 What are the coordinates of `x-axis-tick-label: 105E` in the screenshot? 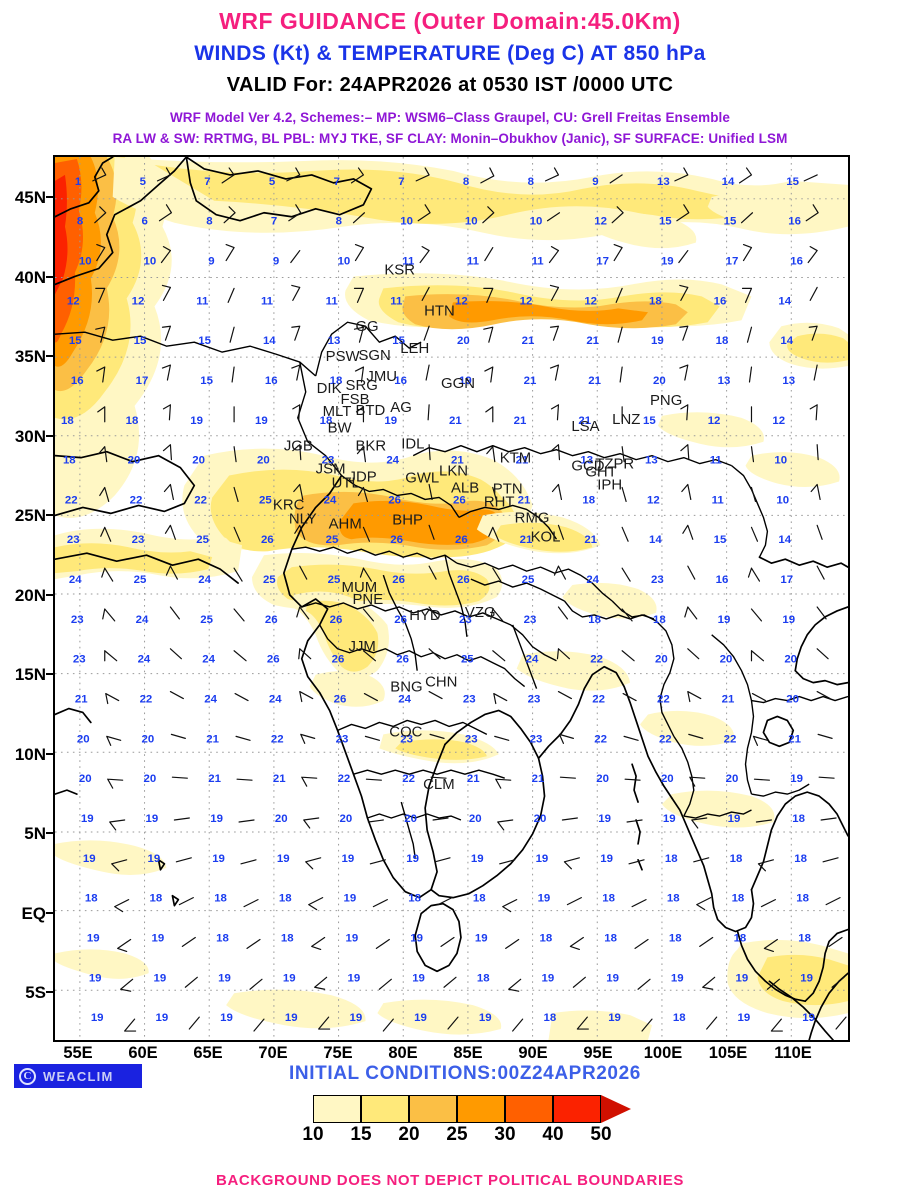 It's located at (728, 1053).